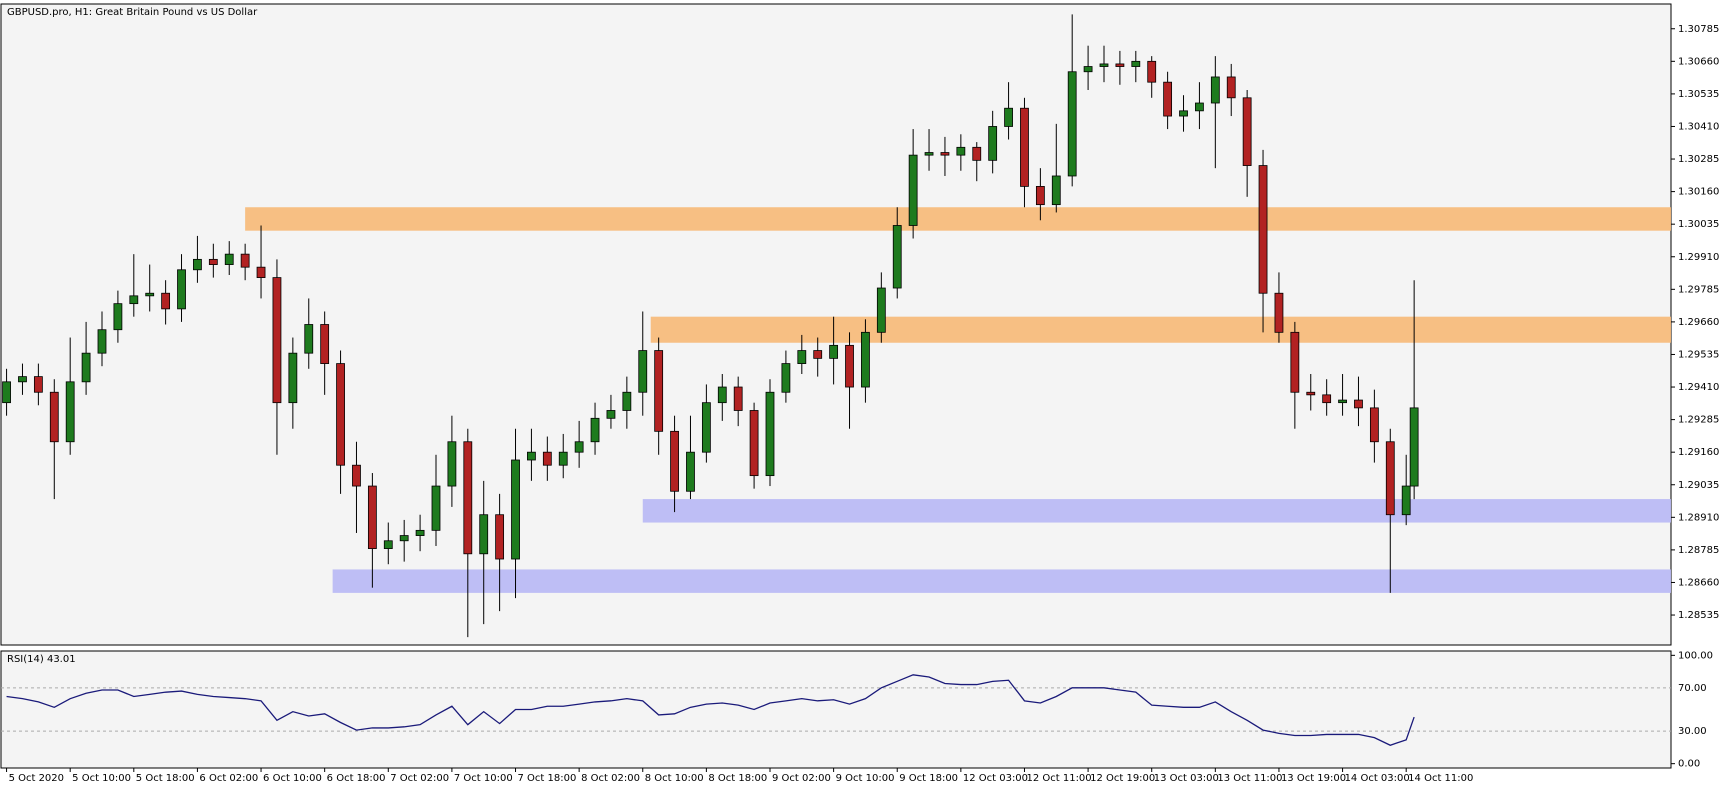  What do you see at coordinates (836, 709) in the screenshot?
I see `rsi-pane` at bounding box center [836, 709].